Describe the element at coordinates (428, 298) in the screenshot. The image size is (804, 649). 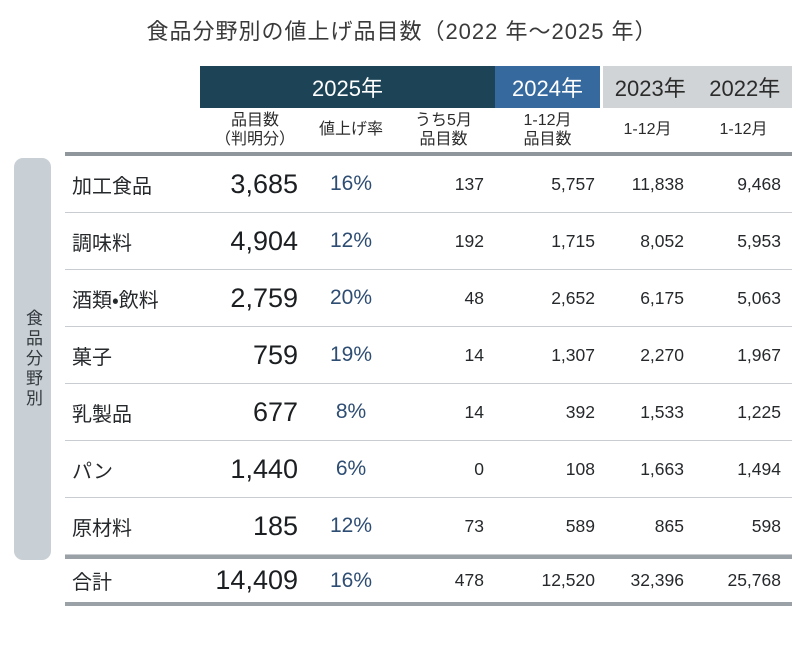
I see `table-row: 酒類・飲料 2,759 20% 48 2,652 6,175 5,063` at that location.